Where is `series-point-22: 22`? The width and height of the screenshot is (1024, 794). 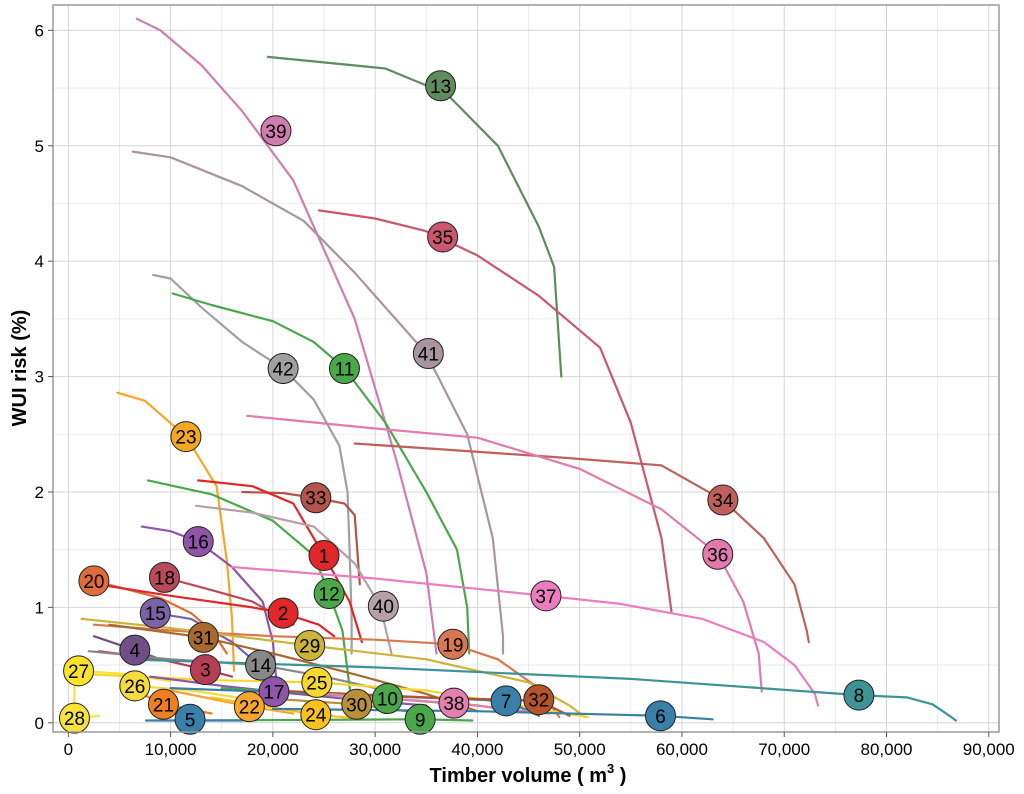 series-point-22: 22 is located at coordinates (249, 707).